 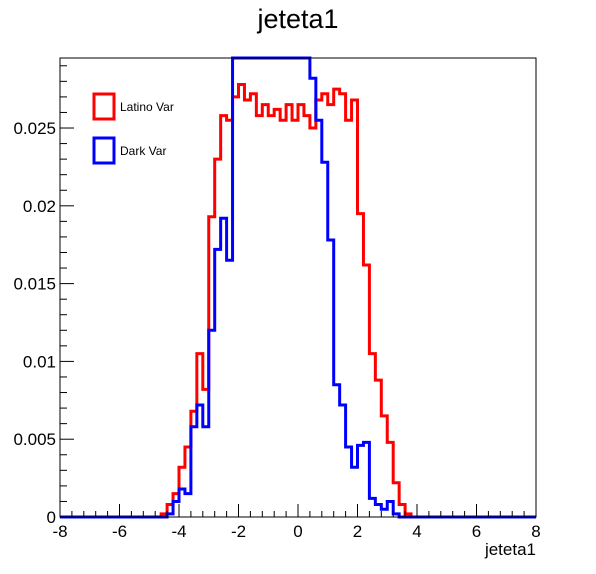 What do you see at coordinates (39, 206) in the screenshot?
I see `y-tick-label: 0.02` at bounding box center [39, 206].